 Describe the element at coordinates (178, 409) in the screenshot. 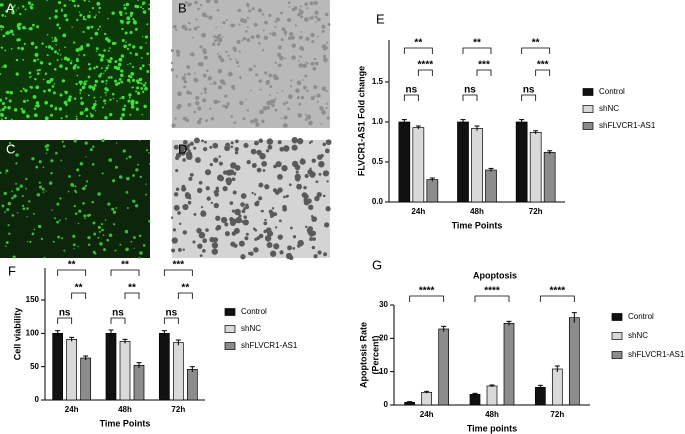

I see `x-tick-label: 72h` at that location.